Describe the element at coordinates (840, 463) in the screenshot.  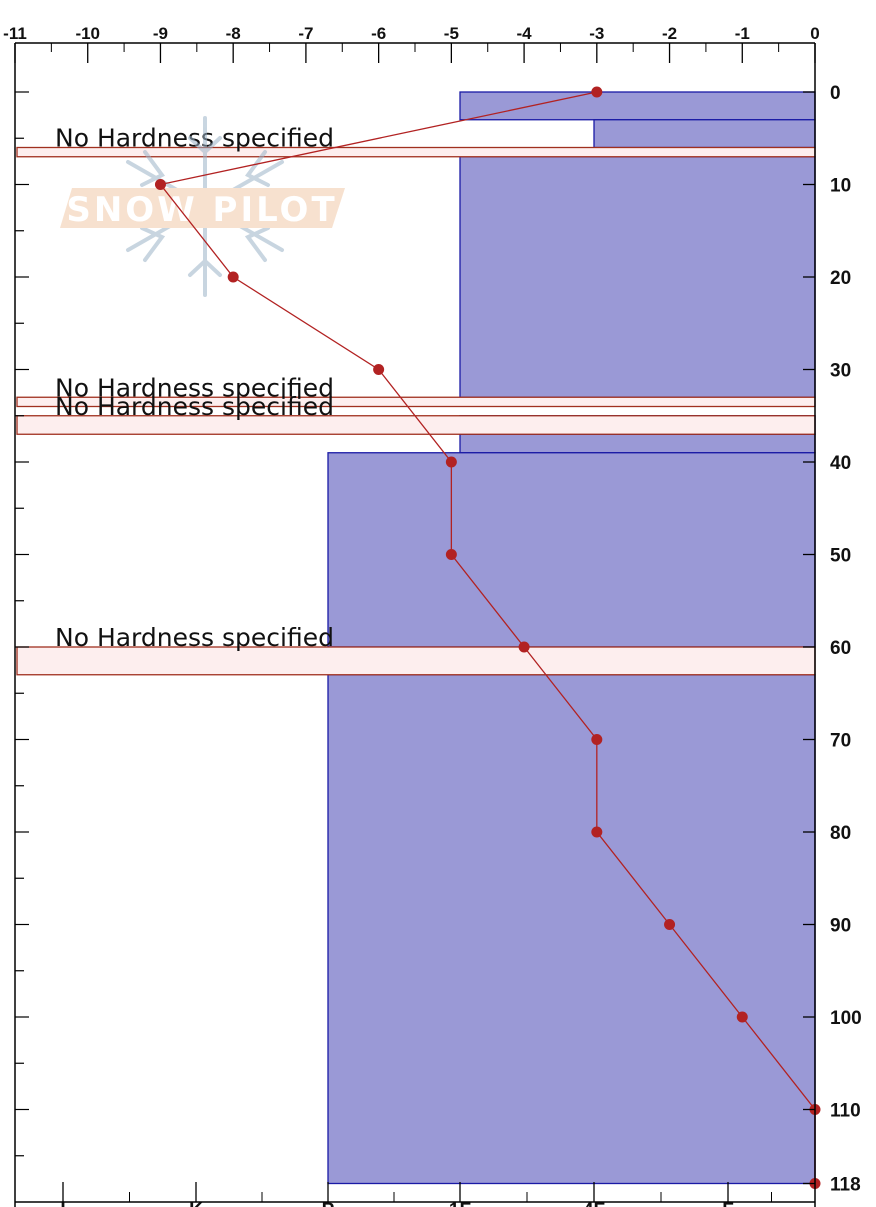
I see `right-tick-label-4: 40` at that location.